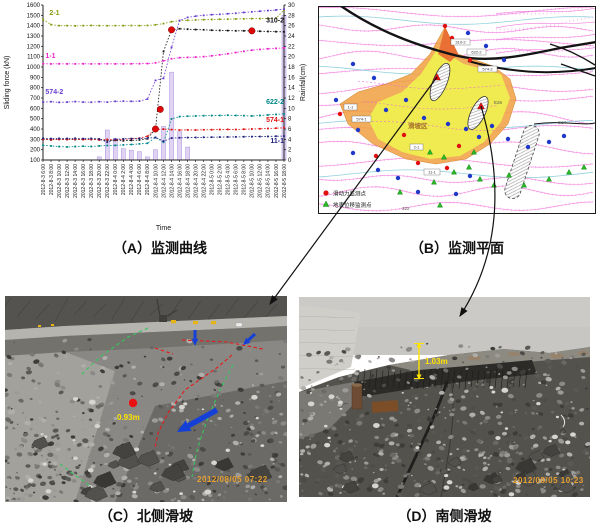 This screenshot has width=600, height=530. What do you see at coordinates (160, 248) in the screenshot?
I see `caption-panel-a: （A）监测曲线` at bounding box center [160, 248].